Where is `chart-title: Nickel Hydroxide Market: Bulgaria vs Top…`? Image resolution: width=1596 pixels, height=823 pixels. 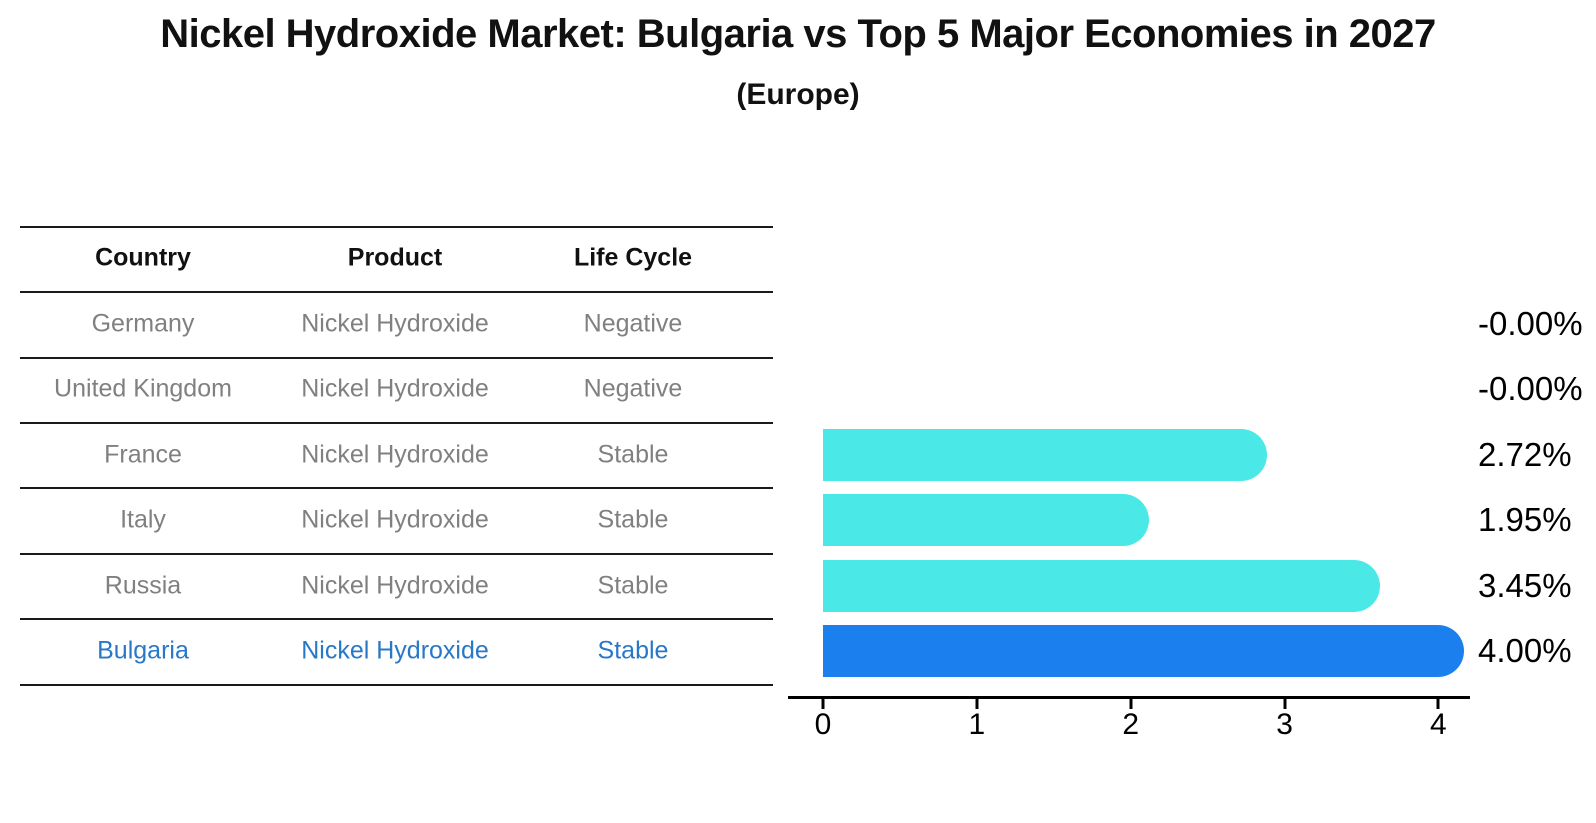
chart-title: Nickel Hydroxide Market: Bulgaria vs Top… is located at coordinates (798, 34).